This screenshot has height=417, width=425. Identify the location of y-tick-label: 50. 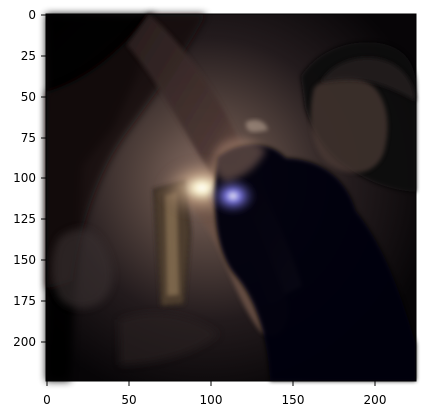
(28, 97).